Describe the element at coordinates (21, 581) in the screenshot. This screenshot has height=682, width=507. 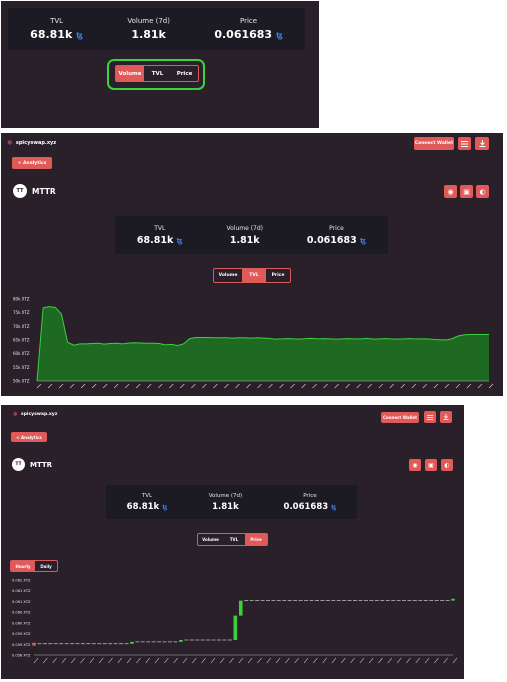
I see `y-tick-label: 0.062 XTZ` at that location.